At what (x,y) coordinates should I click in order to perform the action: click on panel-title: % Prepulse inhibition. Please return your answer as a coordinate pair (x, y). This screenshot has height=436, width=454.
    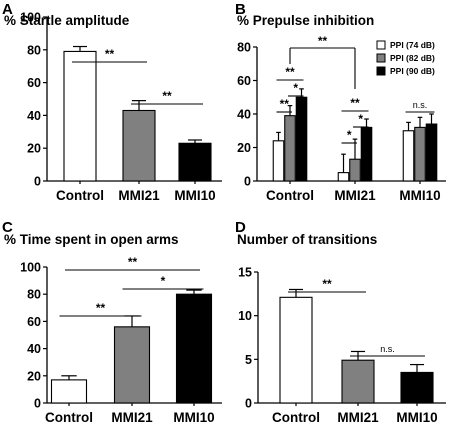
    Looking at the image, I should click on (305, 20).